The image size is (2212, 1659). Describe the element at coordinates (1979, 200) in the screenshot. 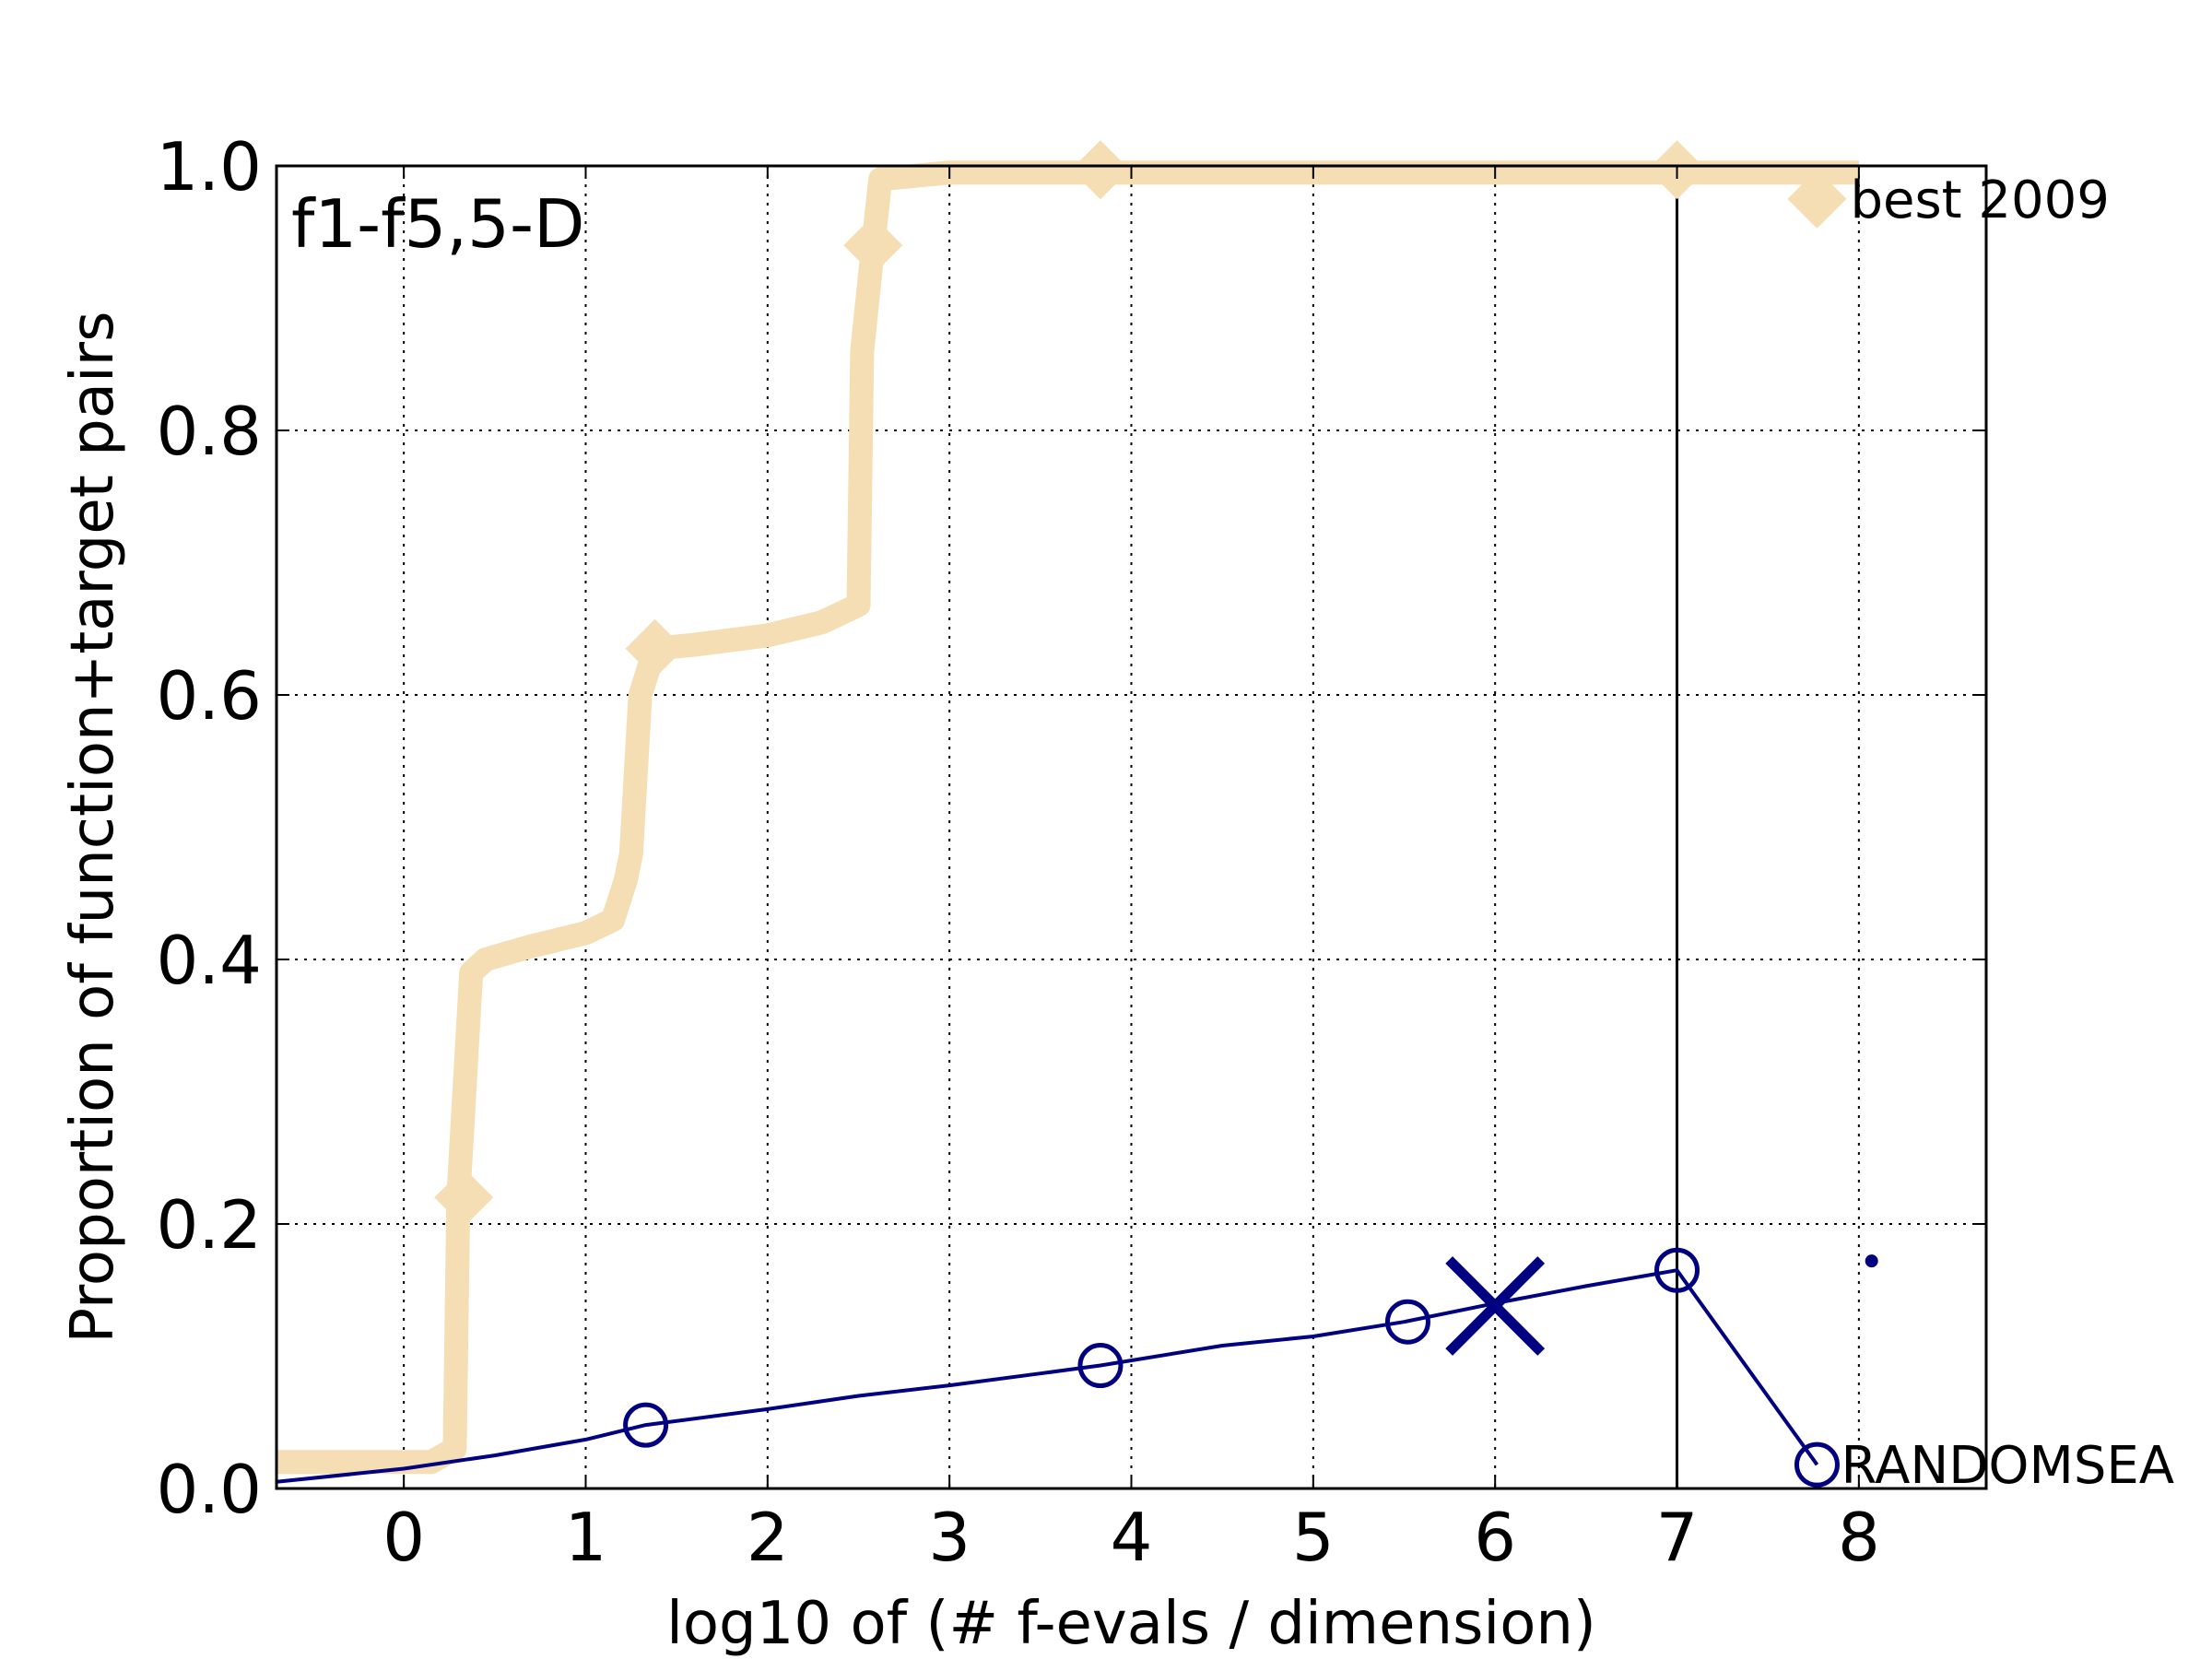

I see `series-label-best-2009: best 2009` at that location.